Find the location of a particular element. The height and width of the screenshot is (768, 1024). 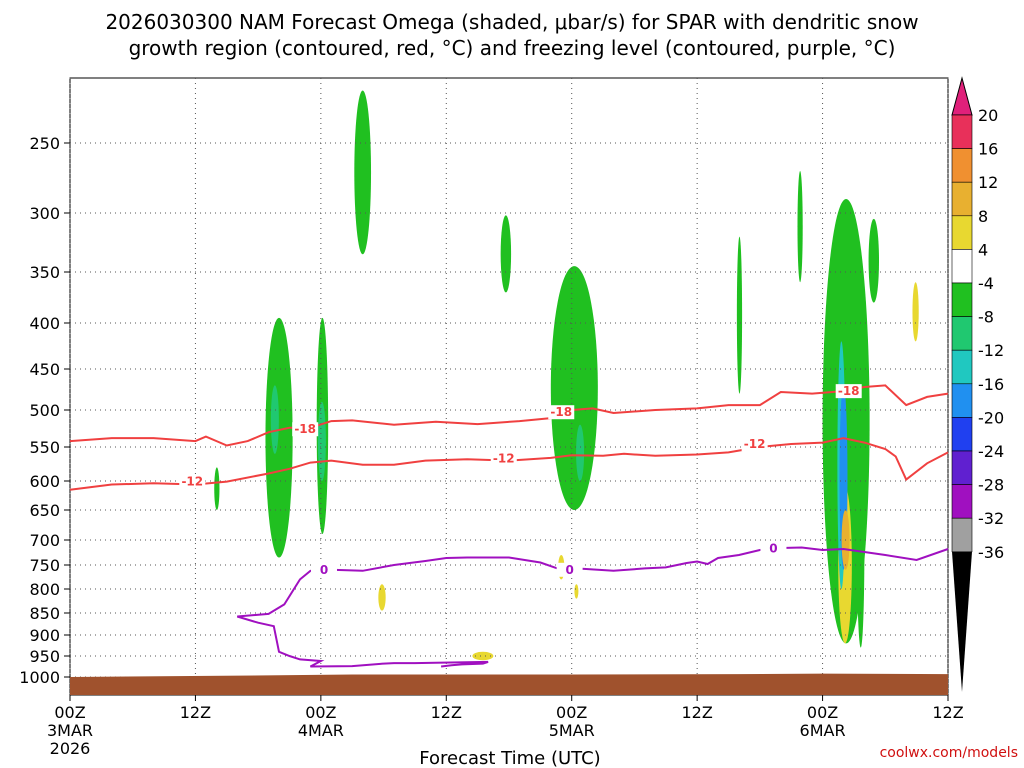

ground-fill is located at coordinates (509, 684).